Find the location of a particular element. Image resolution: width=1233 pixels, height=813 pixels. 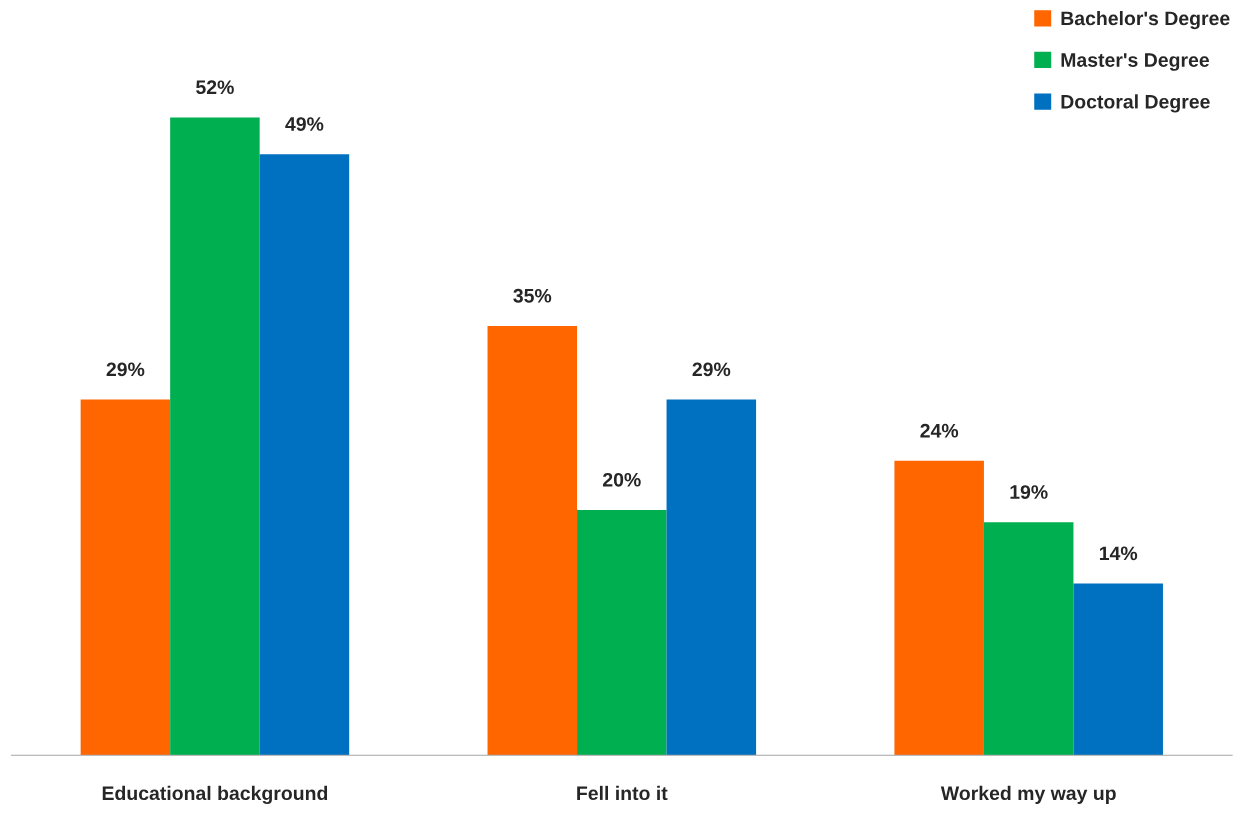

data-label: 52% is located at coordinates (215, 87).